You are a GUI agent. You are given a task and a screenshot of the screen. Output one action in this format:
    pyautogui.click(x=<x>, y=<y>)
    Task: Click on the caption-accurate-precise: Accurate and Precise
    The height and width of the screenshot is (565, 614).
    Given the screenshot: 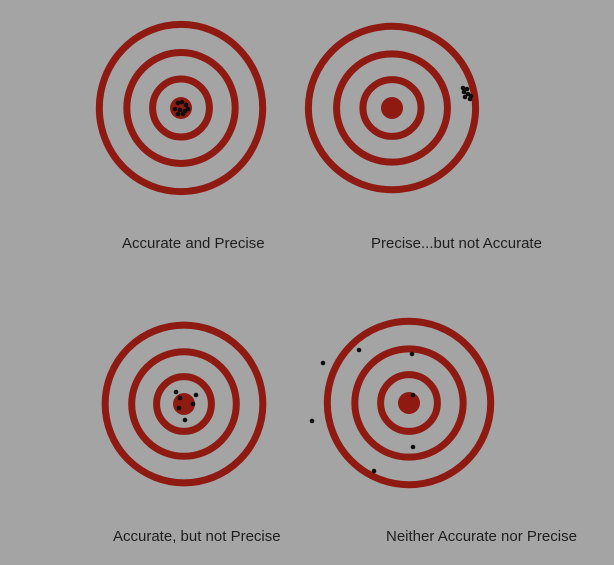 What is the action you would take?
    pyautogui.click(x=193, y=243)
    